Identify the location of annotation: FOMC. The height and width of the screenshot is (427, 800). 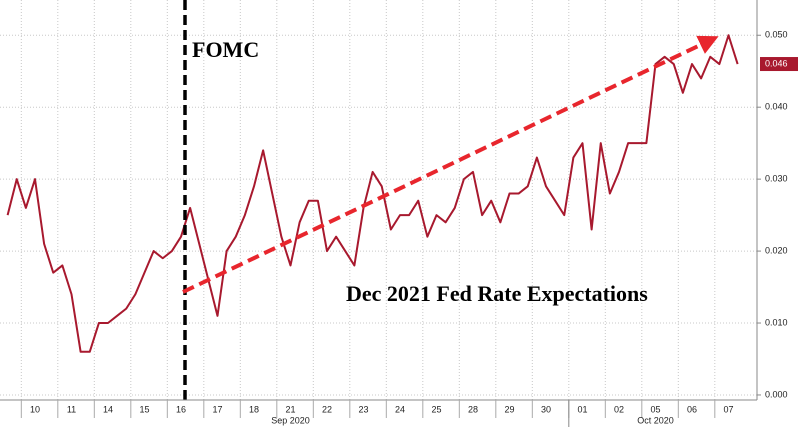
(225, 49).